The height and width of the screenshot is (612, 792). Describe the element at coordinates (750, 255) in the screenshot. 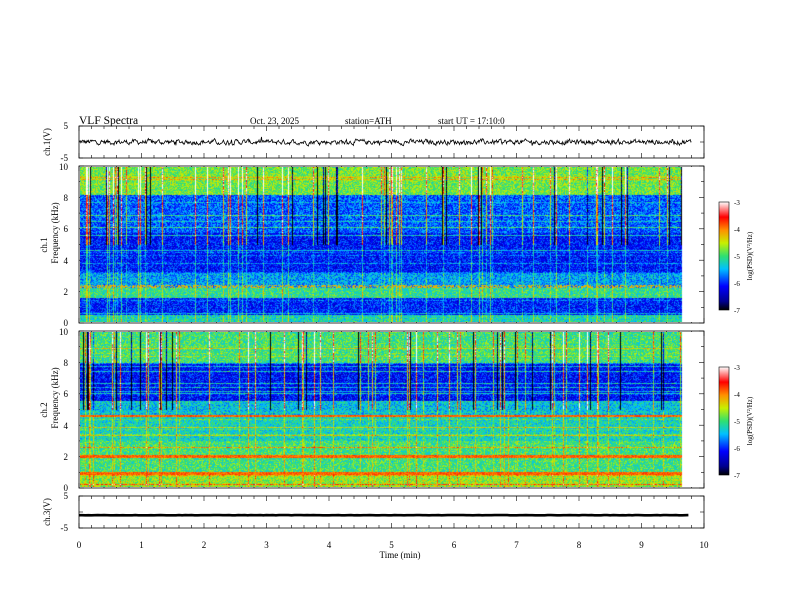

I see `ch1-colorbar-label: log(PSD)(V²/Hz)` at that location.